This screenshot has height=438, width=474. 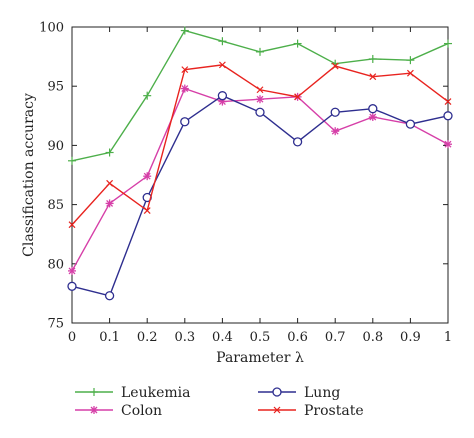 I want to click on x-tick-label: 0.7, so click(x=335, y=337).